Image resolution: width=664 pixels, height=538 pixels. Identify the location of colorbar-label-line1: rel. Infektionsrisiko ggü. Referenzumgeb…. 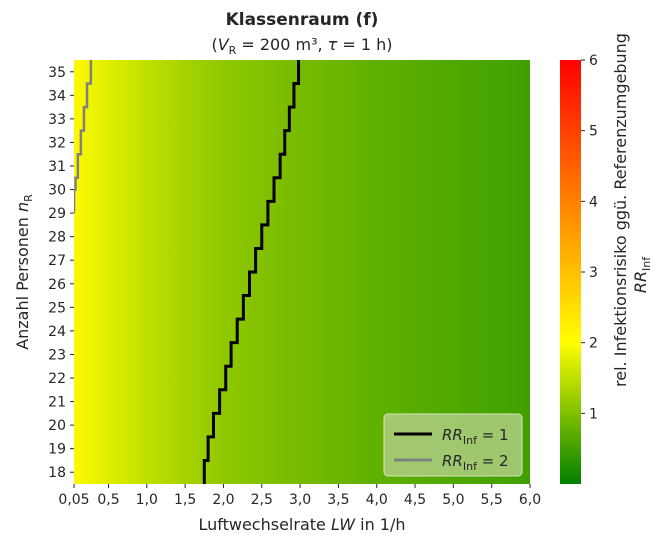
(620, 210).